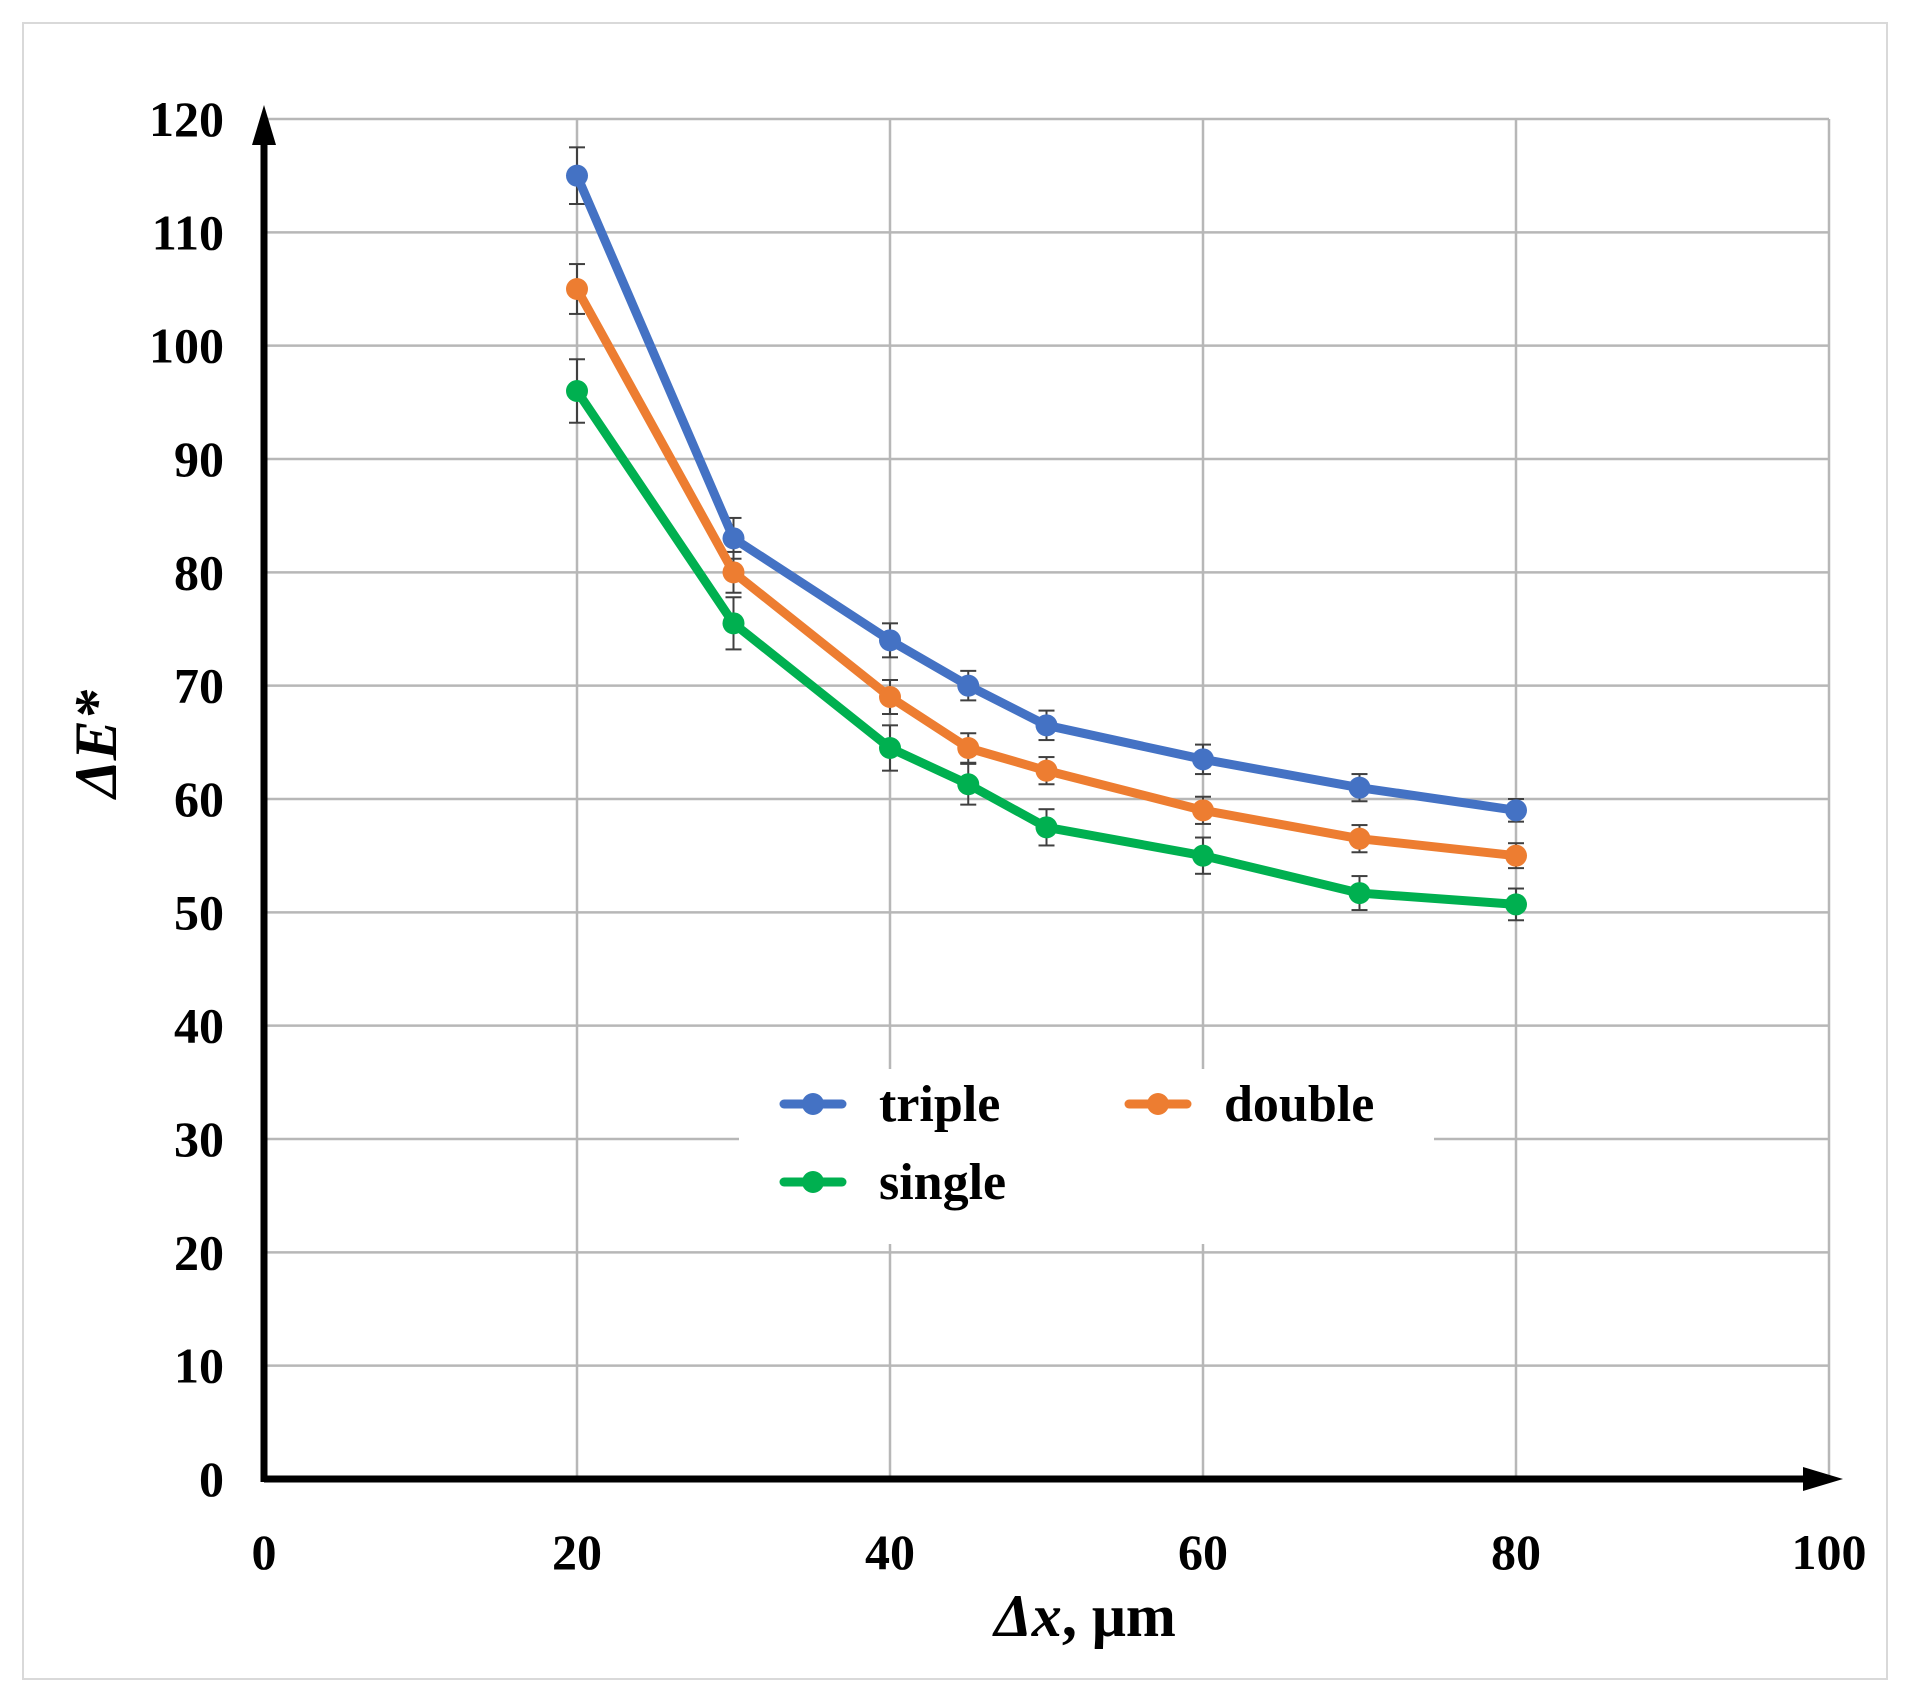  Describe the element at coordinates (577, 1552) in the screenshot. I see `x-tick-label-20: 20` at that location.